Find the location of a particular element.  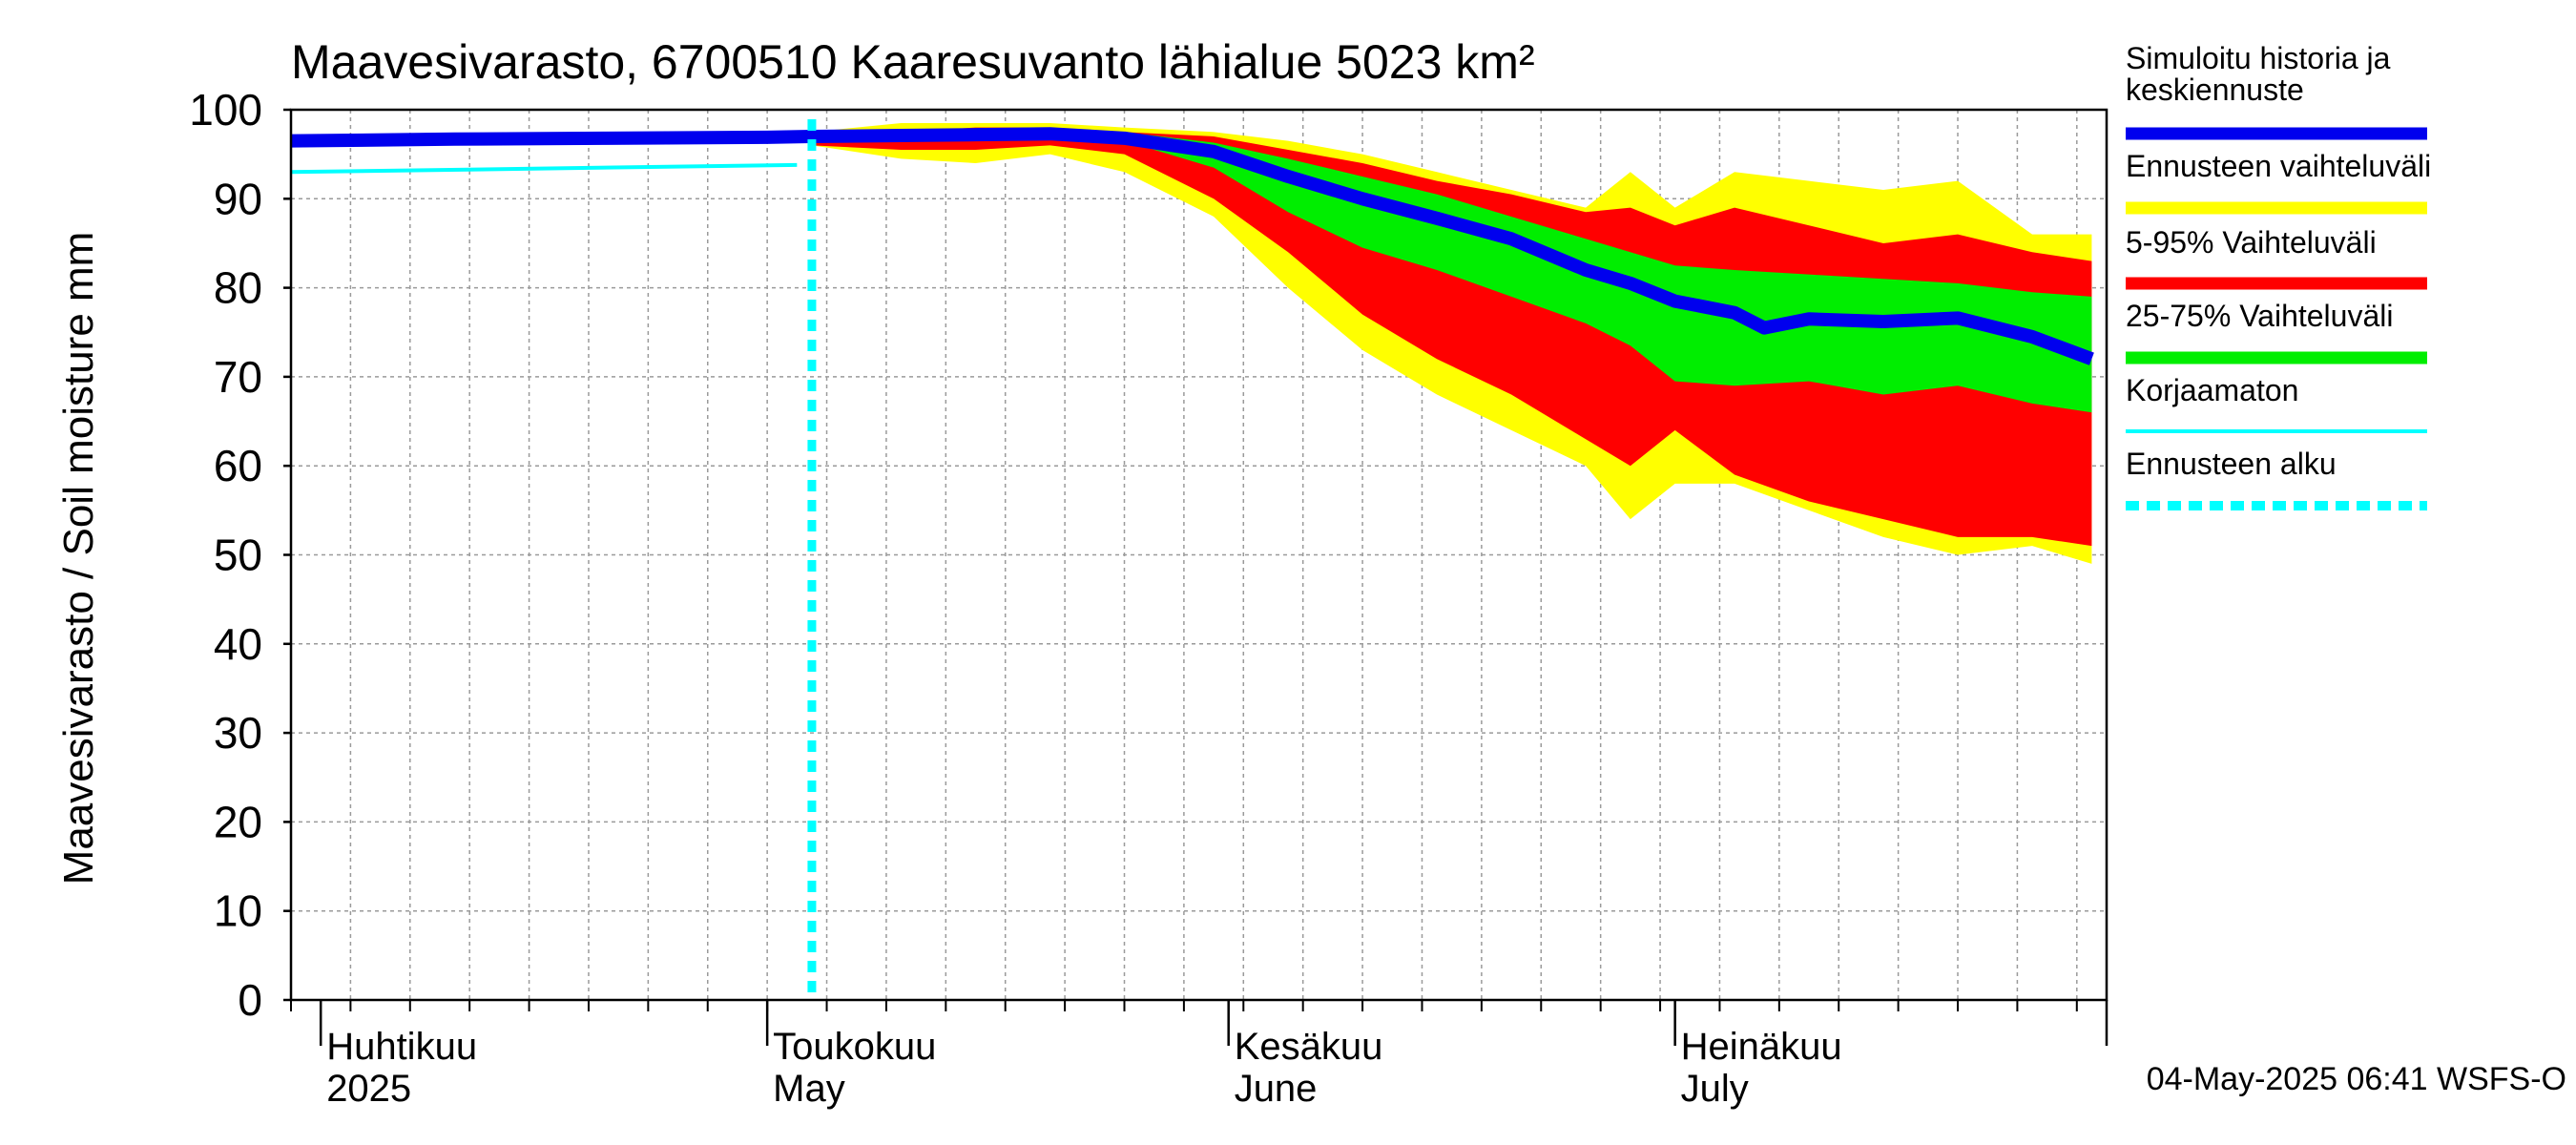

y-tick-label: 100 is located at coordinates (225, 110).